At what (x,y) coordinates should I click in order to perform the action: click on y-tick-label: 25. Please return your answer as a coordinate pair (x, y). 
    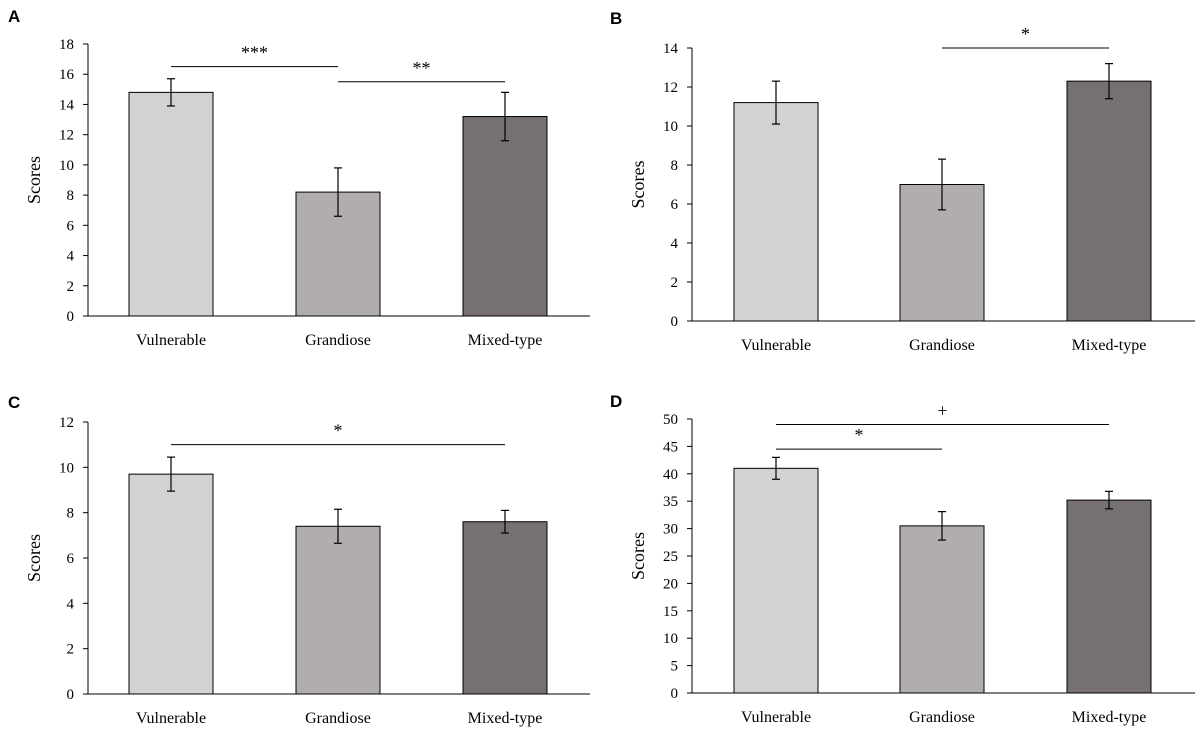
    Looking at the image, I should click on (670, 557).